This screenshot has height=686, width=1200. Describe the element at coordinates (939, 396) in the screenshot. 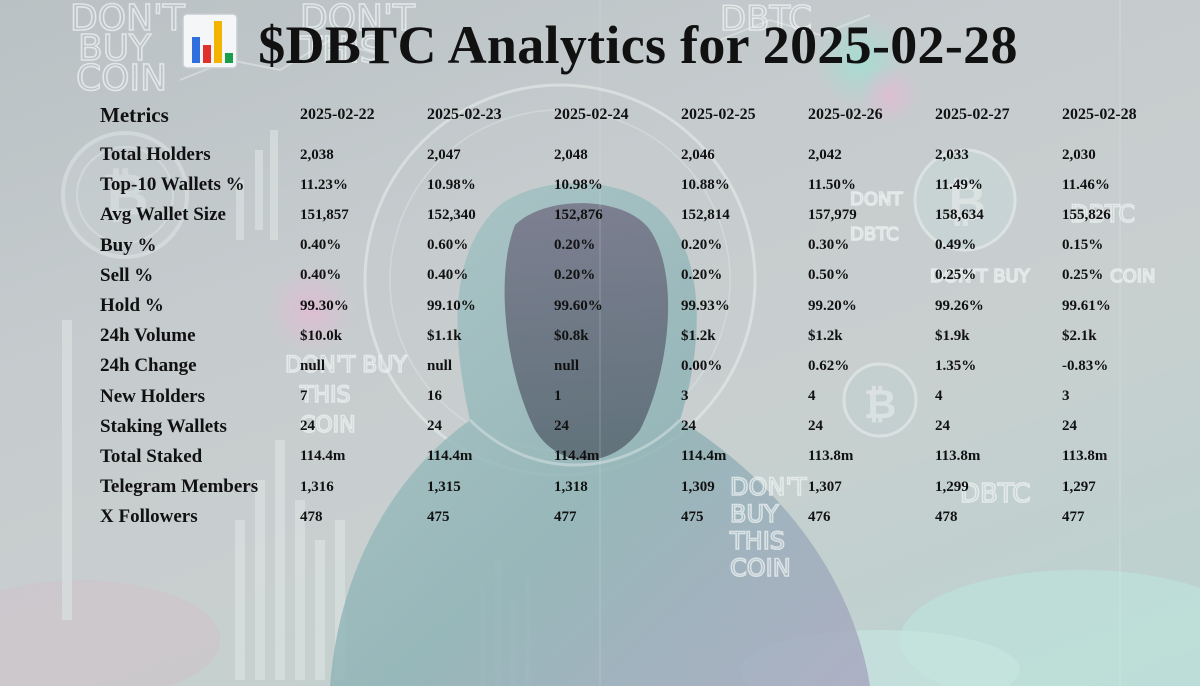

I see `metric-value: 4` at that location.